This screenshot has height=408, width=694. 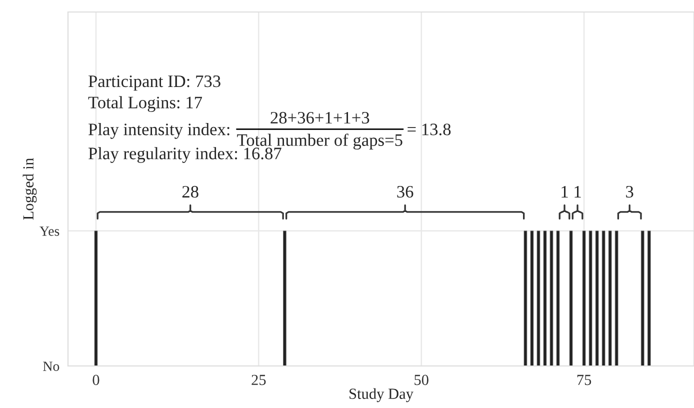 I want to click on text: Participant ID: 733, so click(x=154, y=83).